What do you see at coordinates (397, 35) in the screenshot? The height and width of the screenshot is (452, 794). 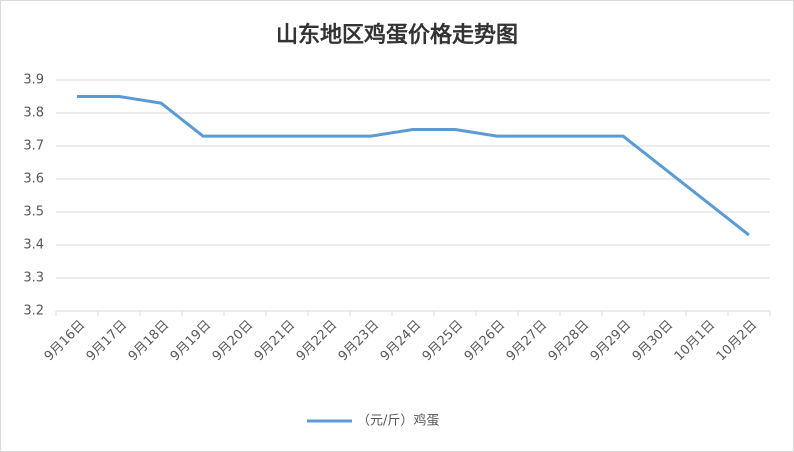 I see `chart-title: 山东地区鸡蛋价格走势图` at bounding box center [397, 35].